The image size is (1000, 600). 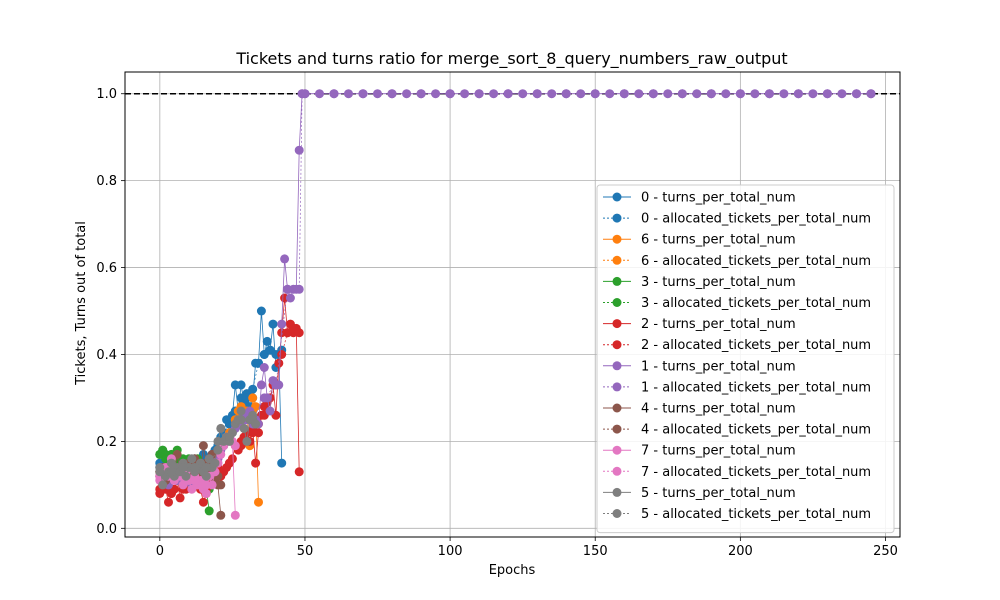 I want to click on x-tick-label: 100, so click(x=450, y=551).